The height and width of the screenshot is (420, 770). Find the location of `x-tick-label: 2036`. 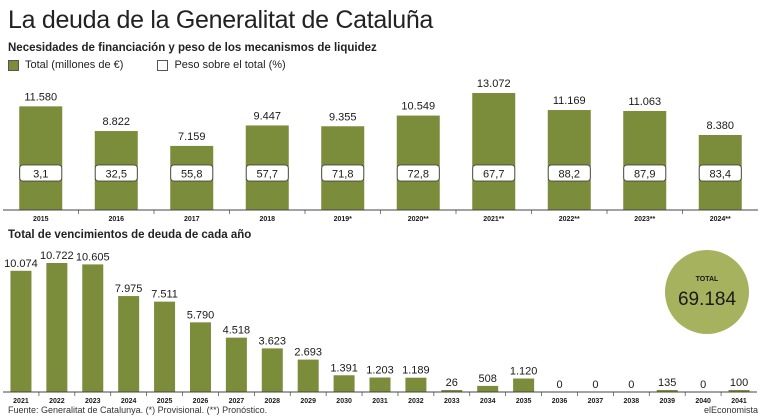

x-tick-label: 2036 is located at coordinates (560, 401).